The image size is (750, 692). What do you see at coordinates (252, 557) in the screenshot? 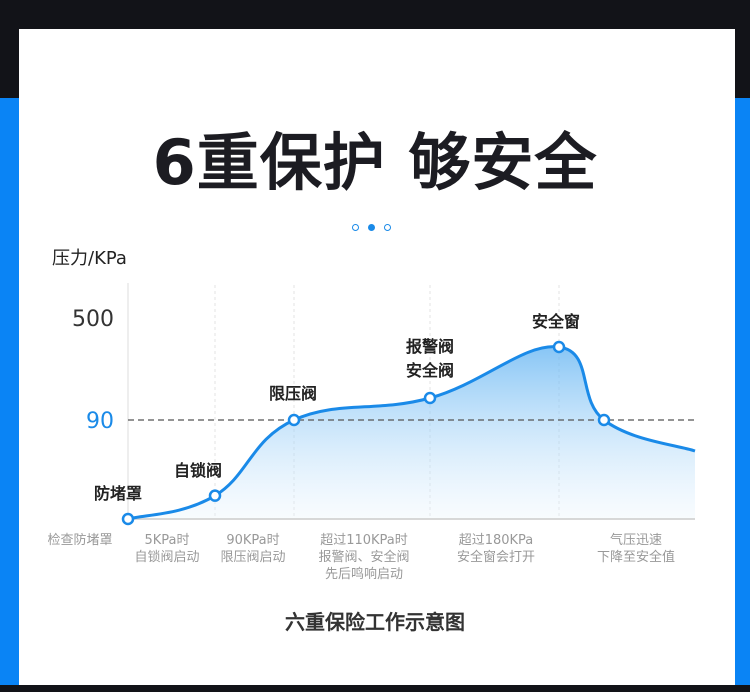
I see `x-category-label: 限压阀启动` at bounding box center [252, 557].